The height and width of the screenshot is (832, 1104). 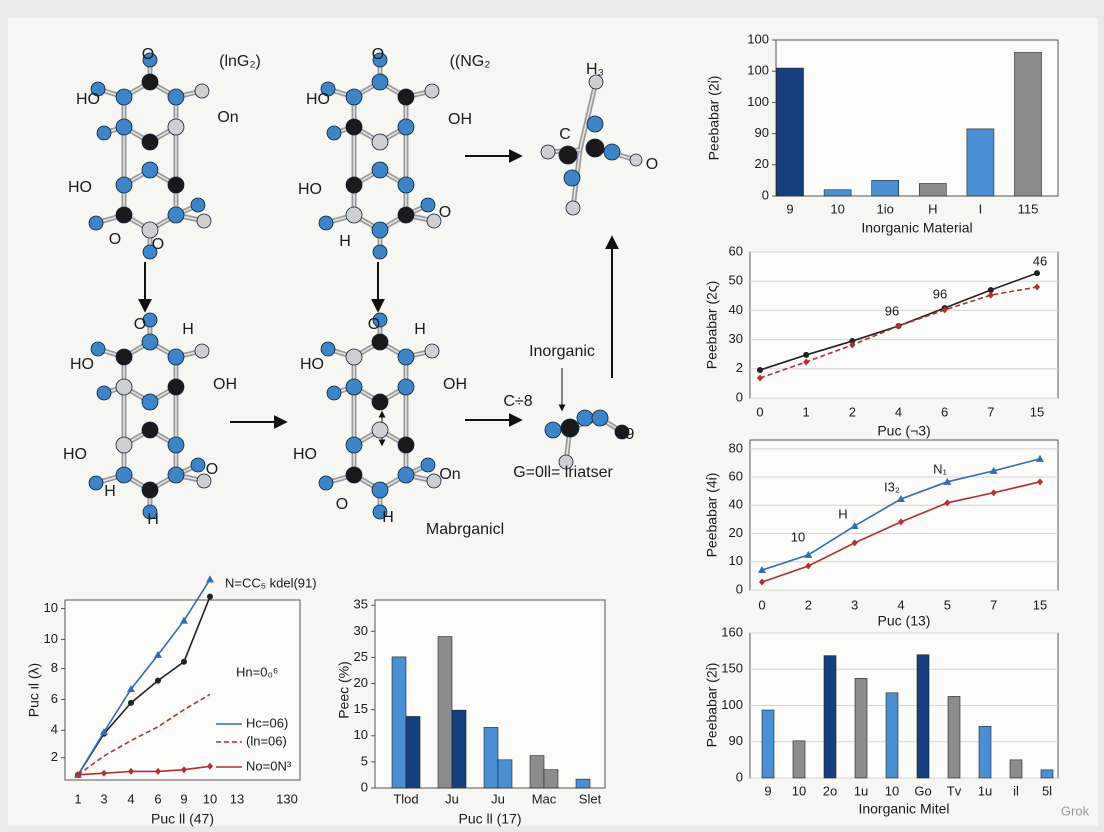 What do you see at coordinates (736, 309) in the screenshot?
I see `y-tick-label: 40` at bounding box center [736, 309].